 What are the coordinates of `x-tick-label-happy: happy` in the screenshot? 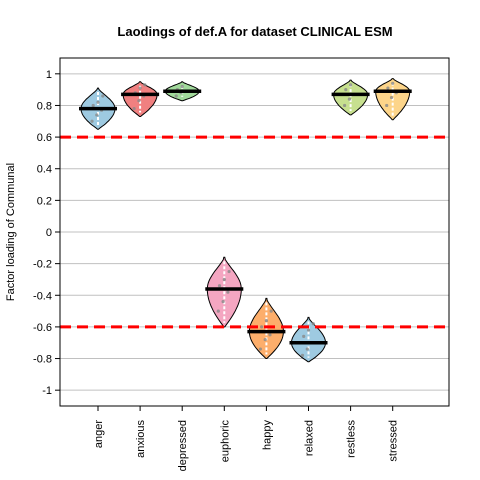 It's located at (267, 435).